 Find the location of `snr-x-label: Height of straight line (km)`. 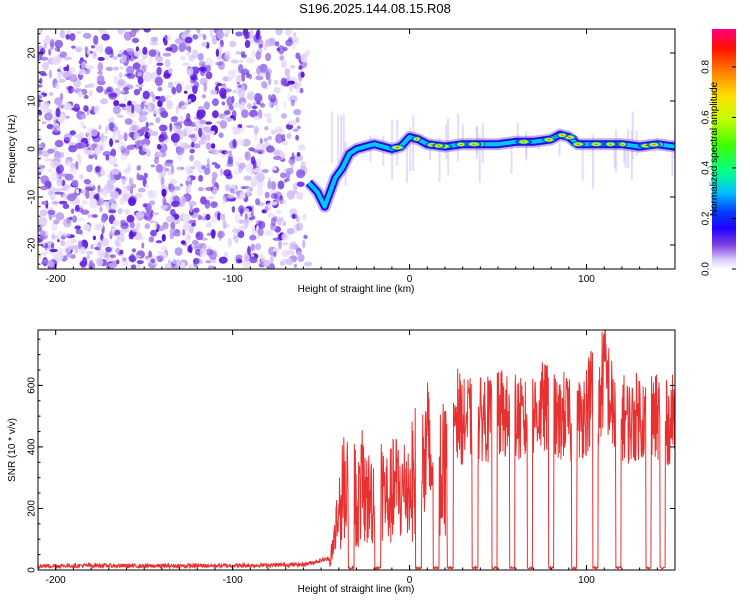

snr-x-label: Height of straight line (km) is located at coordinates (356, 589).